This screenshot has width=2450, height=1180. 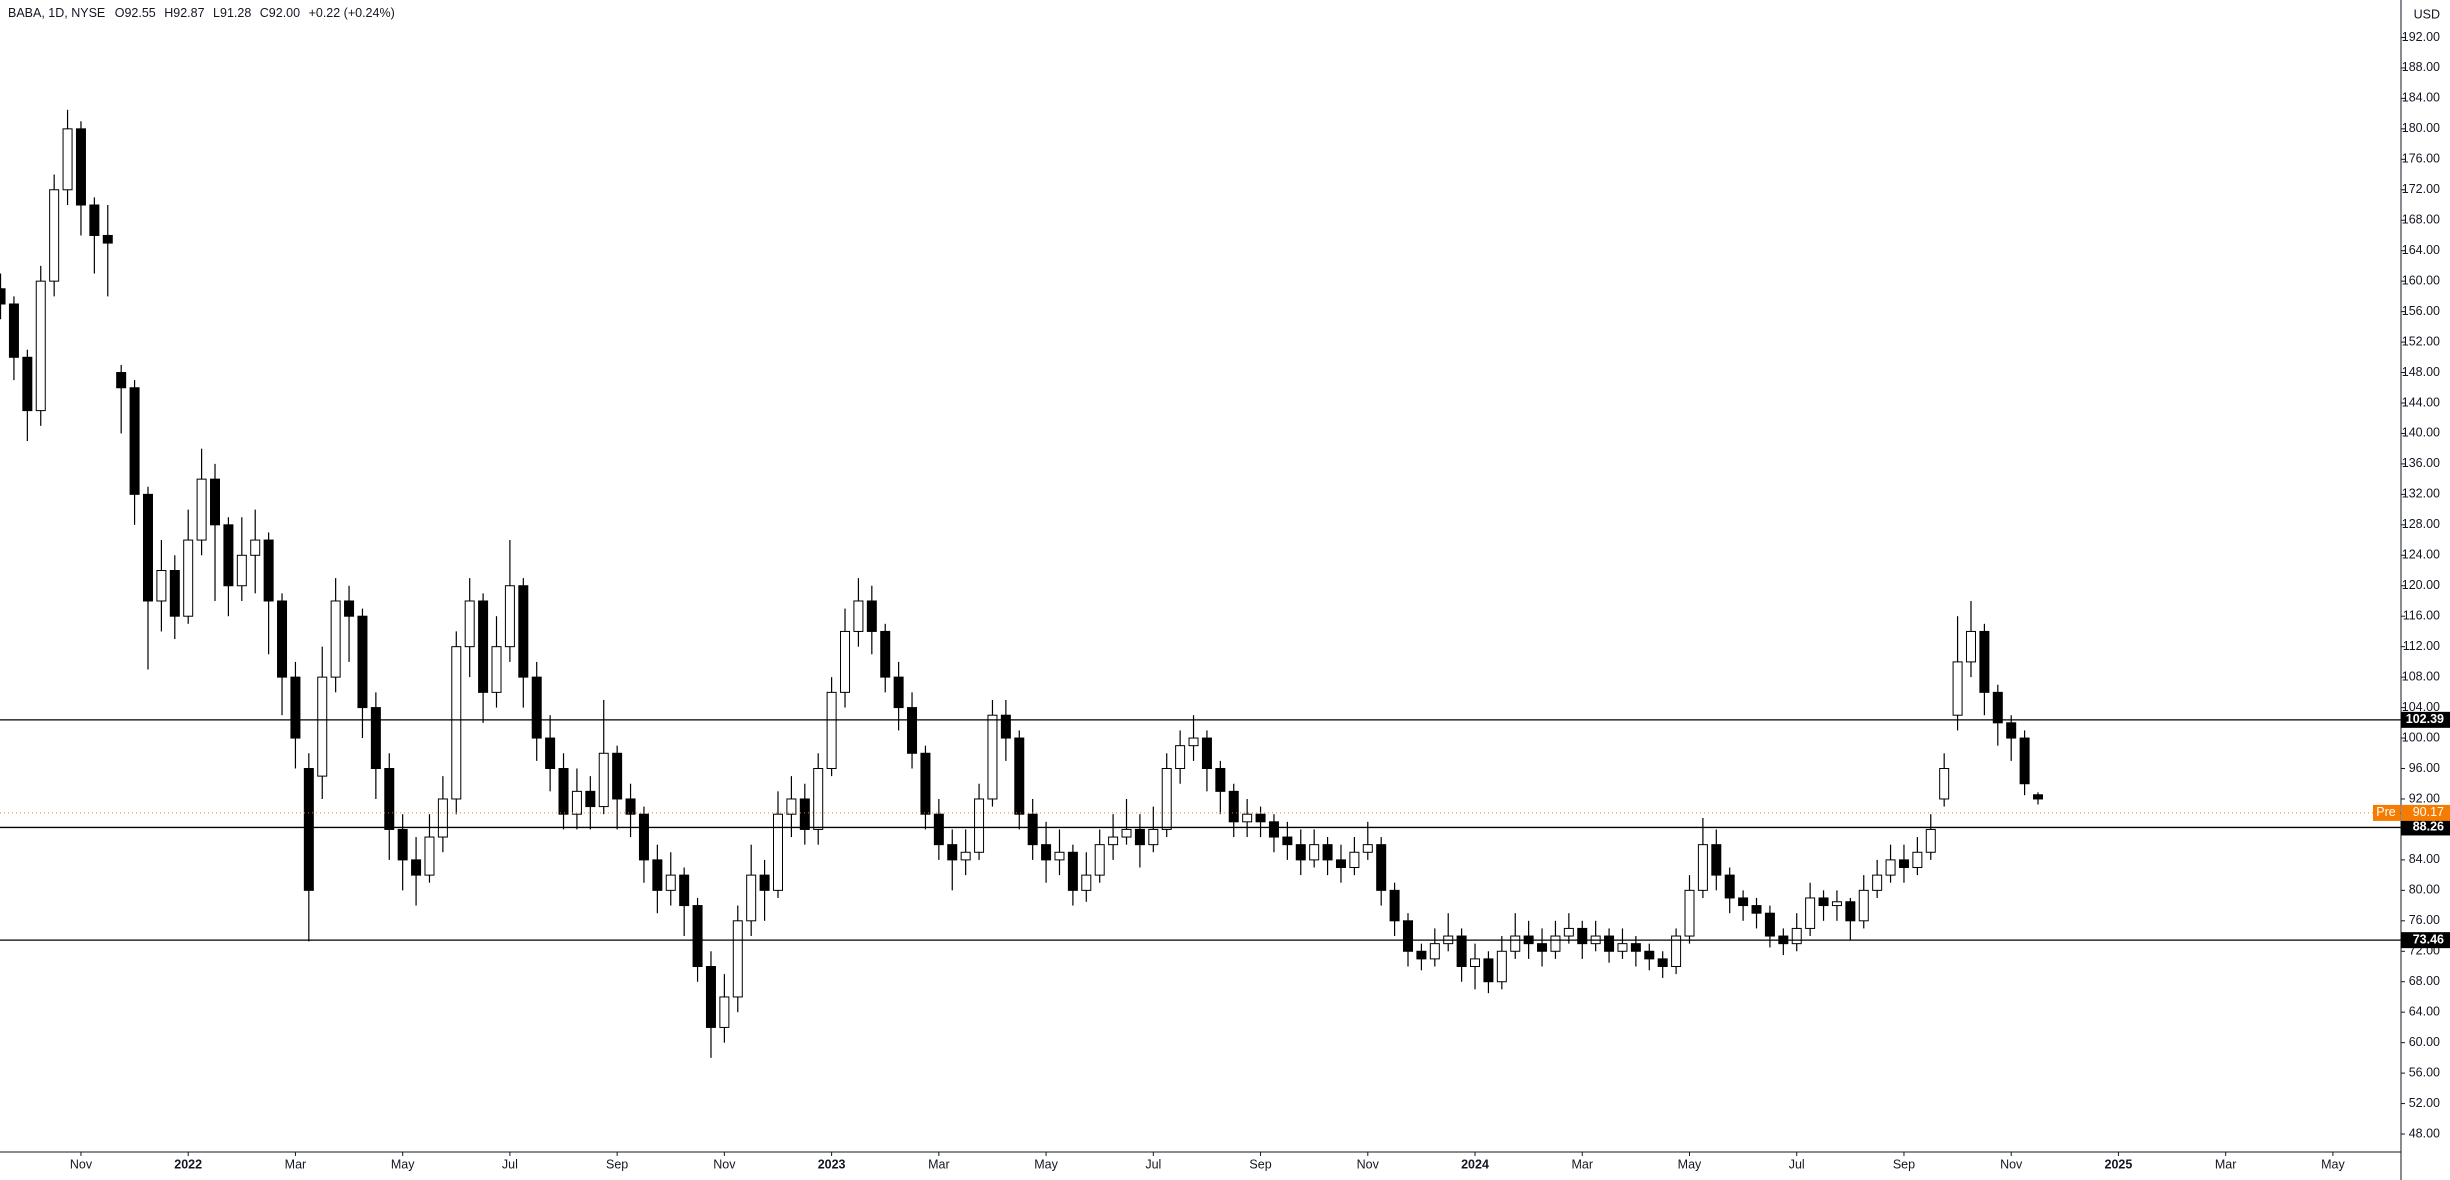 I want to click on y-tick-label: 52.00, so click(x=2424, y=1103).